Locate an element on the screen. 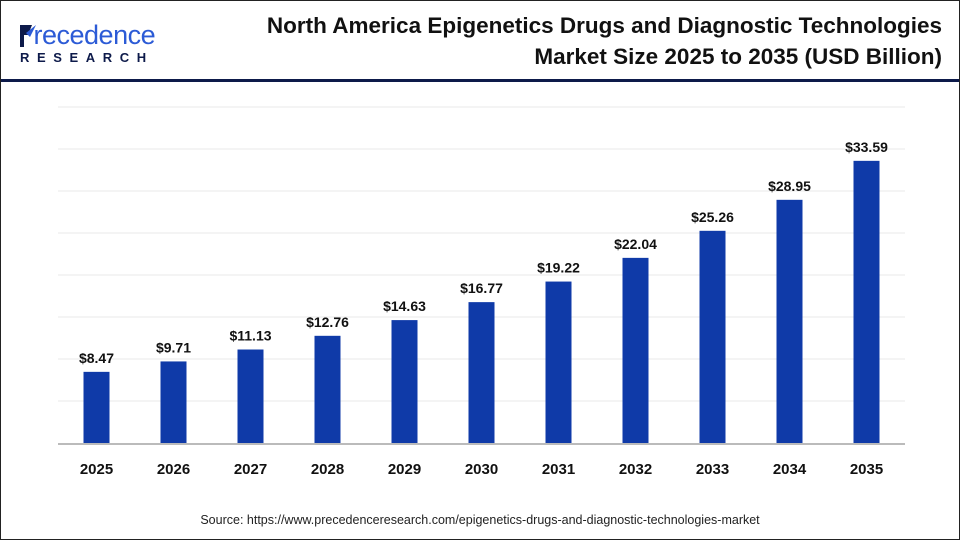  data-label: $16.77 is located at coordinates (481, 288).